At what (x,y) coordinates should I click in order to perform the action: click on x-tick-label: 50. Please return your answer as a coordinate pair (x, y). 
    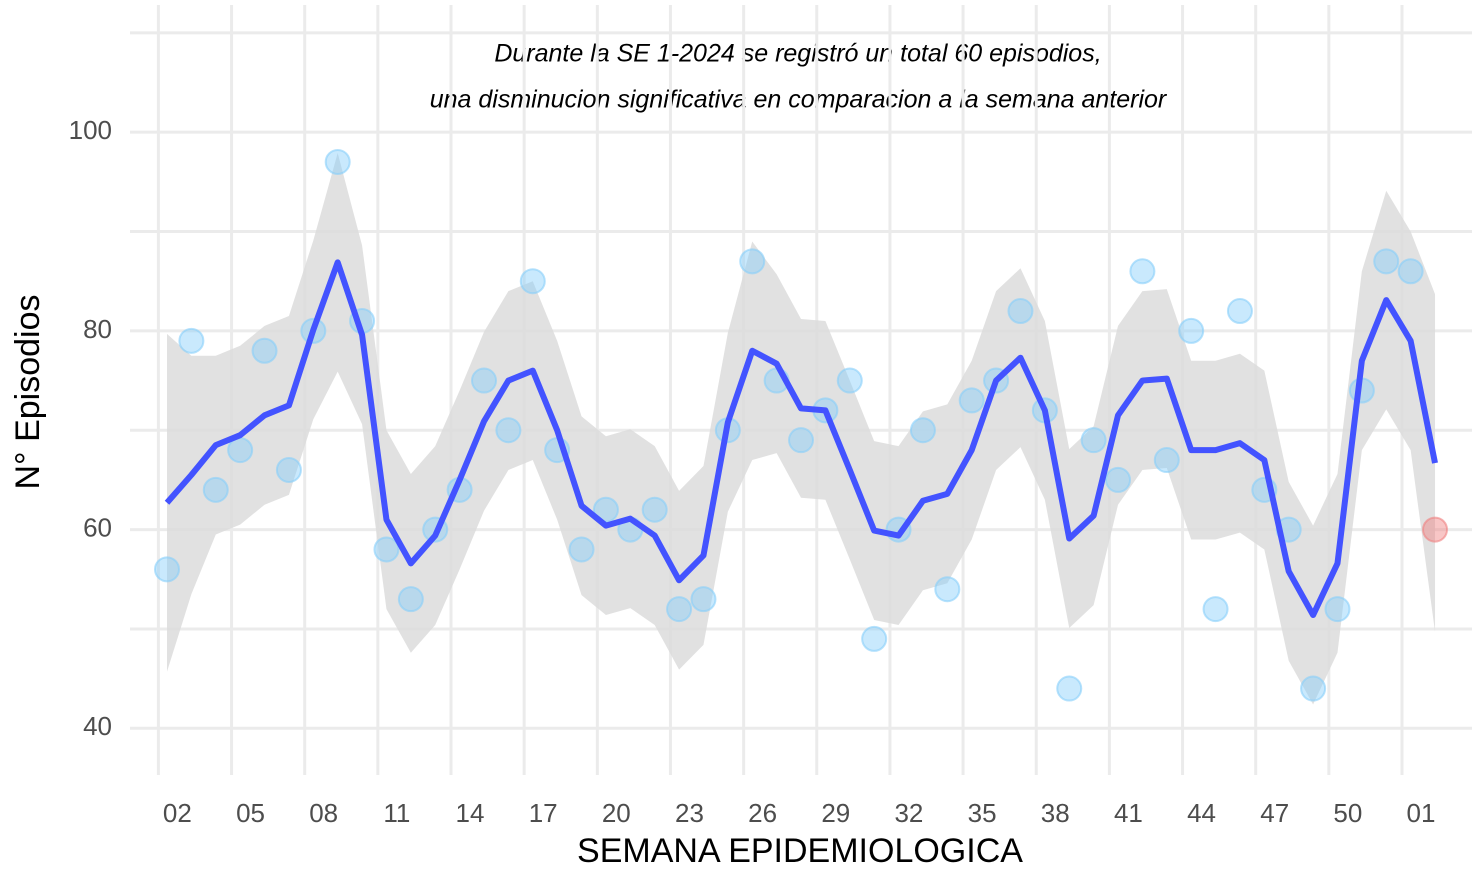
    Looking at the image, I should click on (1347, 813).